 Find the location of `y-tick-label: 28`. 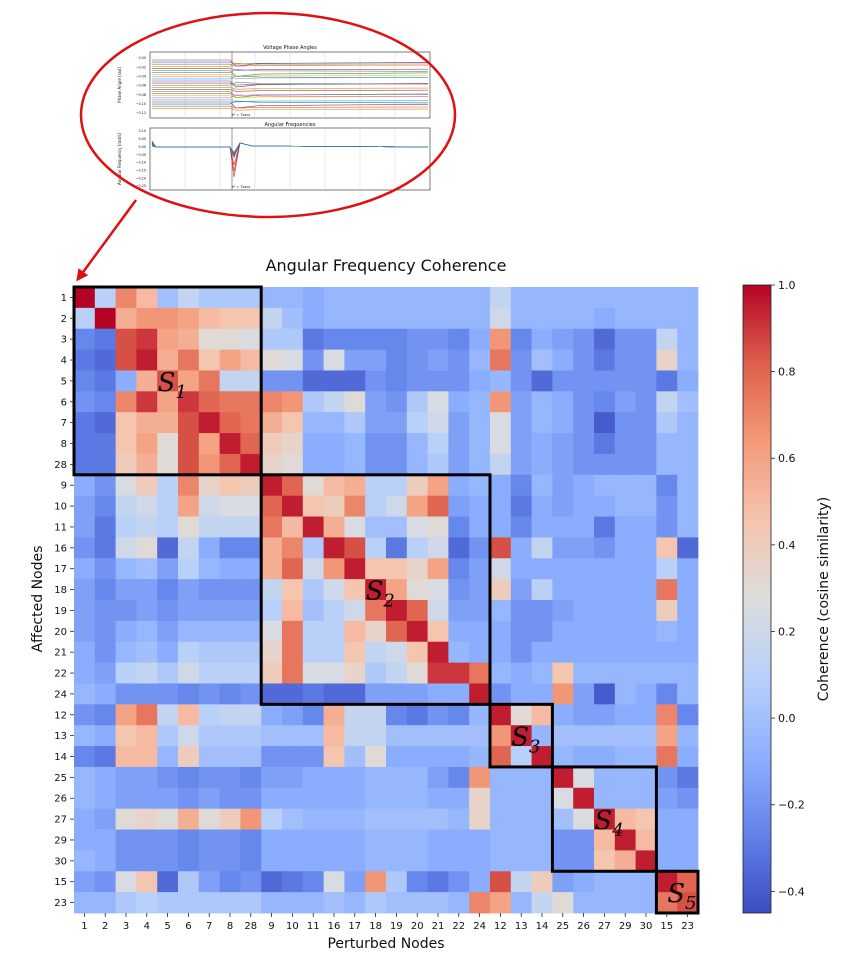

y-tick-label: 28 is located at coordinates (60, 465).